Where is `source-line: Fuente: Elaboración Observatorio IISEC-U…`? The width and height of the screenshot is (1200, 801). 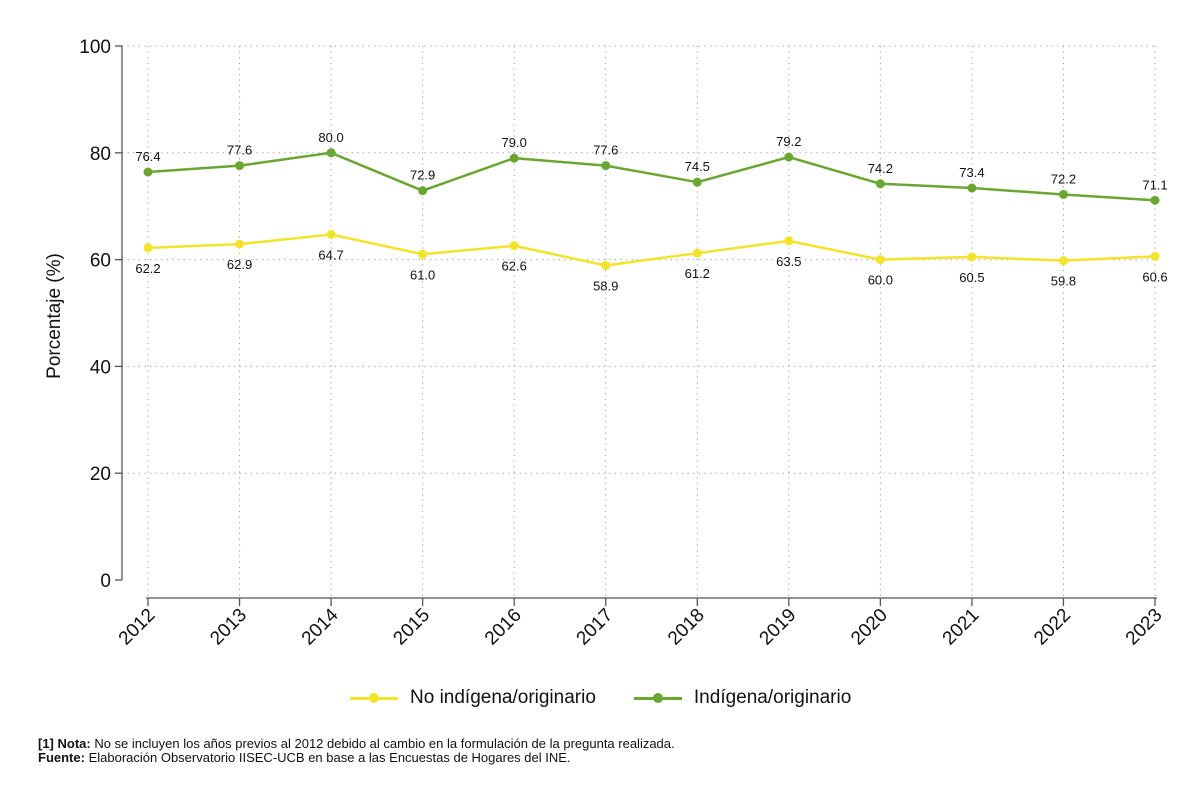 source-line: Fuente: Elaboración Observatorio IISEC-U… is located at coordinates (356, 758).